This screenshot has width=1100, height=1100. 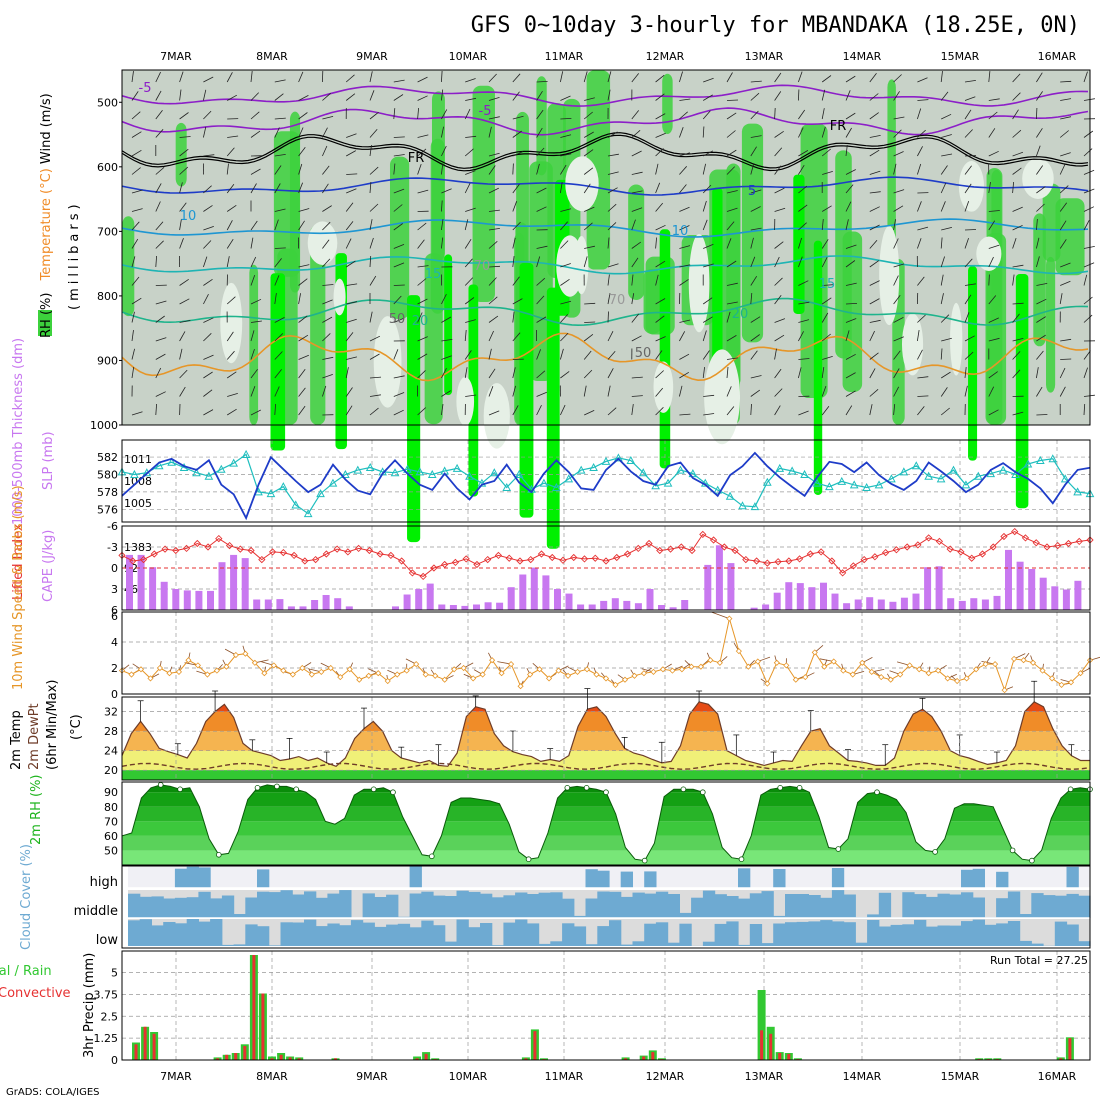 I want to click on p2-ytick-right: 1011, so click(x=138, y=459).